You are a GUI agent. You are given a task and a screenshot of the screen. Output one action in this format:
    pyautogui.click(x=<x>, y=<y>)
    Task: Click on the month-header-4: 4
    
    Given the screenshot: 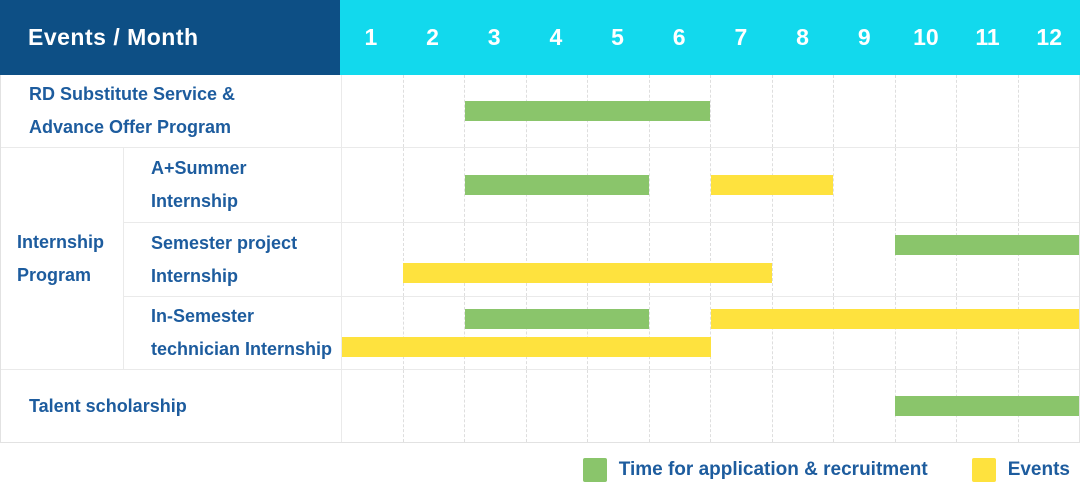 What is the action you would take?
    pyautogui.click(x=556, y=37)
    